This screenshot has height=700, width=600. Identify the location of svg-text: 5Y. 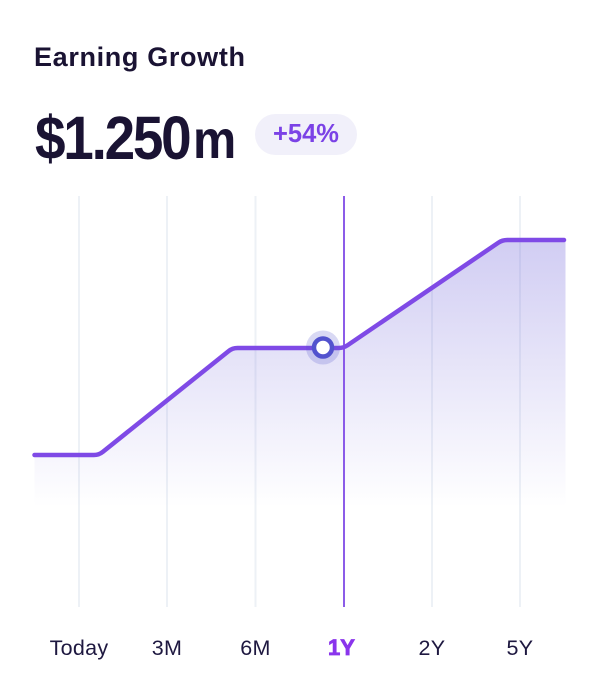
(520, 648).